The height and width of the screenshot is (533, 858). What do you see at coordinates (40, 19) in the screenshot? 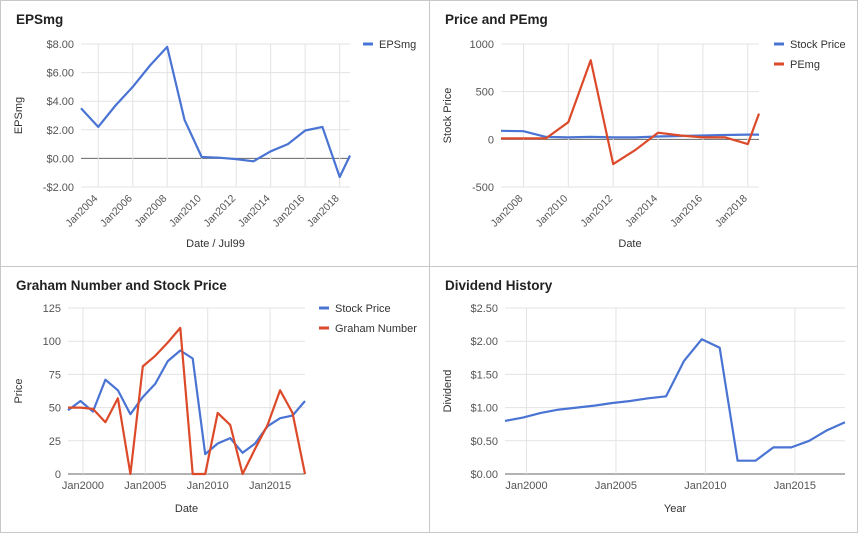
I see `chart-title: EPSmg` at bounding box center [40, 19].